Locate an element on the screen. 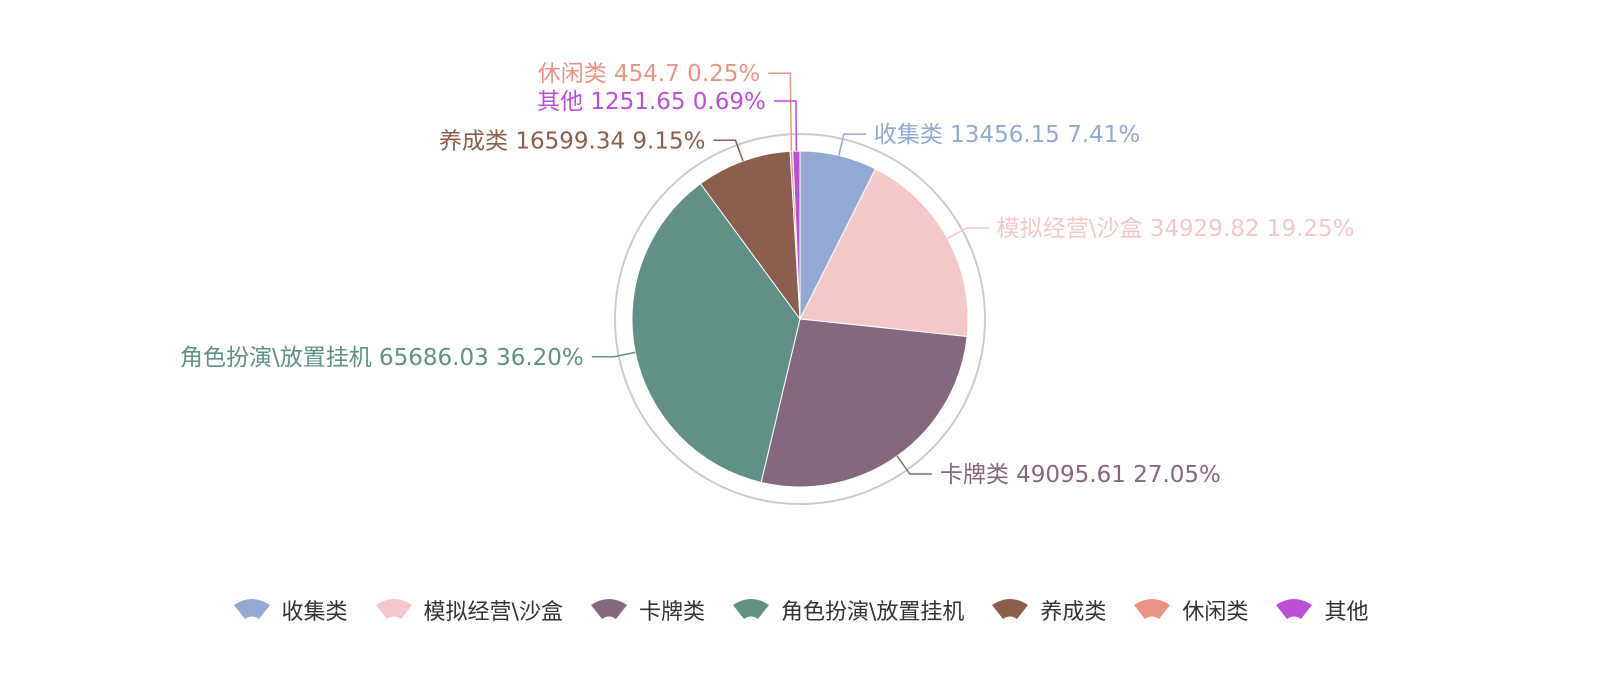 This screenshot has width=1600, height=700. slice-label-1: 模拟经营\沙盒 34929.82 19.25% is located at coordinates (1176, 229).